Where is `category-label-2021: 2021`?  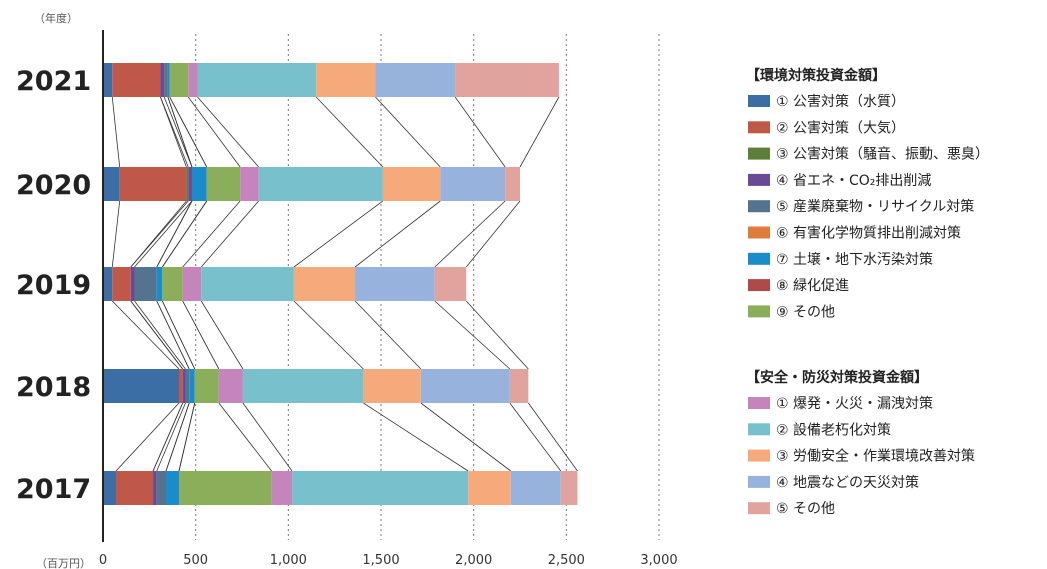
category-label-2021: 2021 is located at coordinates (53, 81).